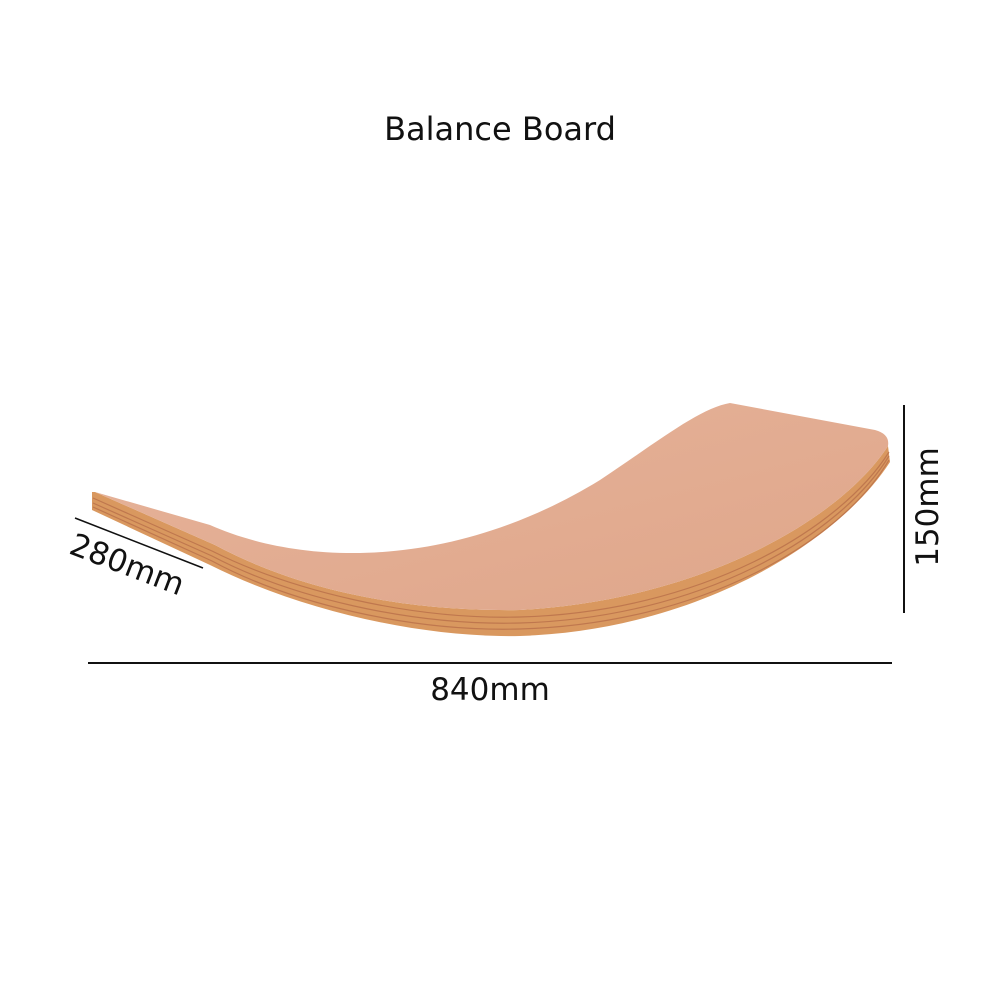 The image size is (1000, 1000). What do you see at coordinates (928, 507) in the screenshot?
I see `height-label: 150mm` at bounding box center [928, 507].